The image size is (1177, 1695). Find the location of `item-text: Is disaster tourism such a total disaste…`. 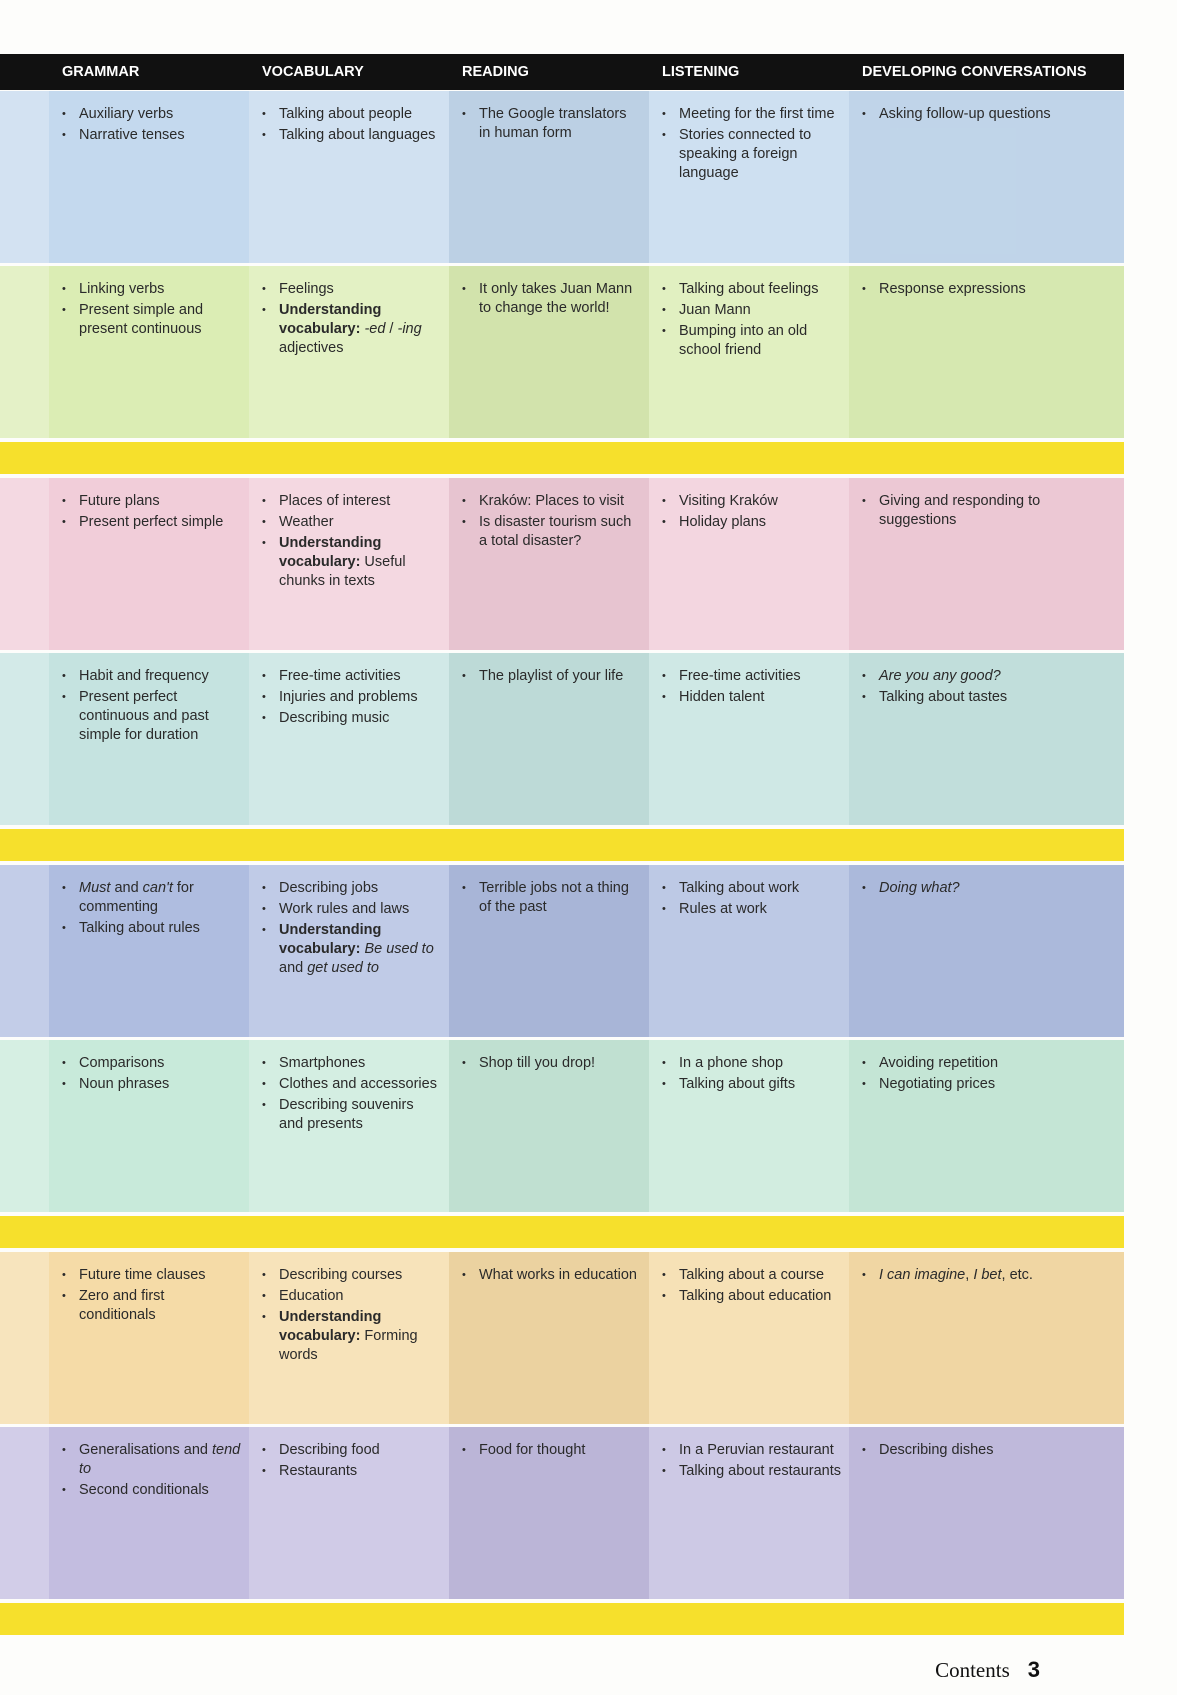

item-text: Is disaster tourism such a total disaste… is located at coordinates (555, 531).